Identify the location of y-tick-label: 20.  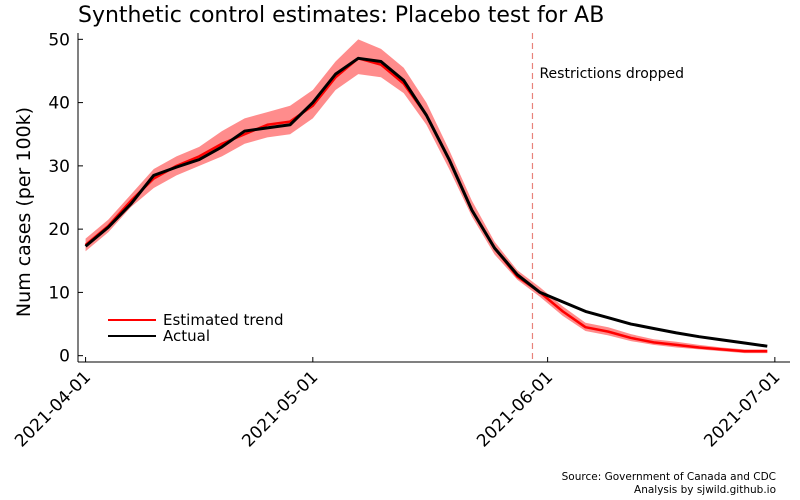
(59, 230).